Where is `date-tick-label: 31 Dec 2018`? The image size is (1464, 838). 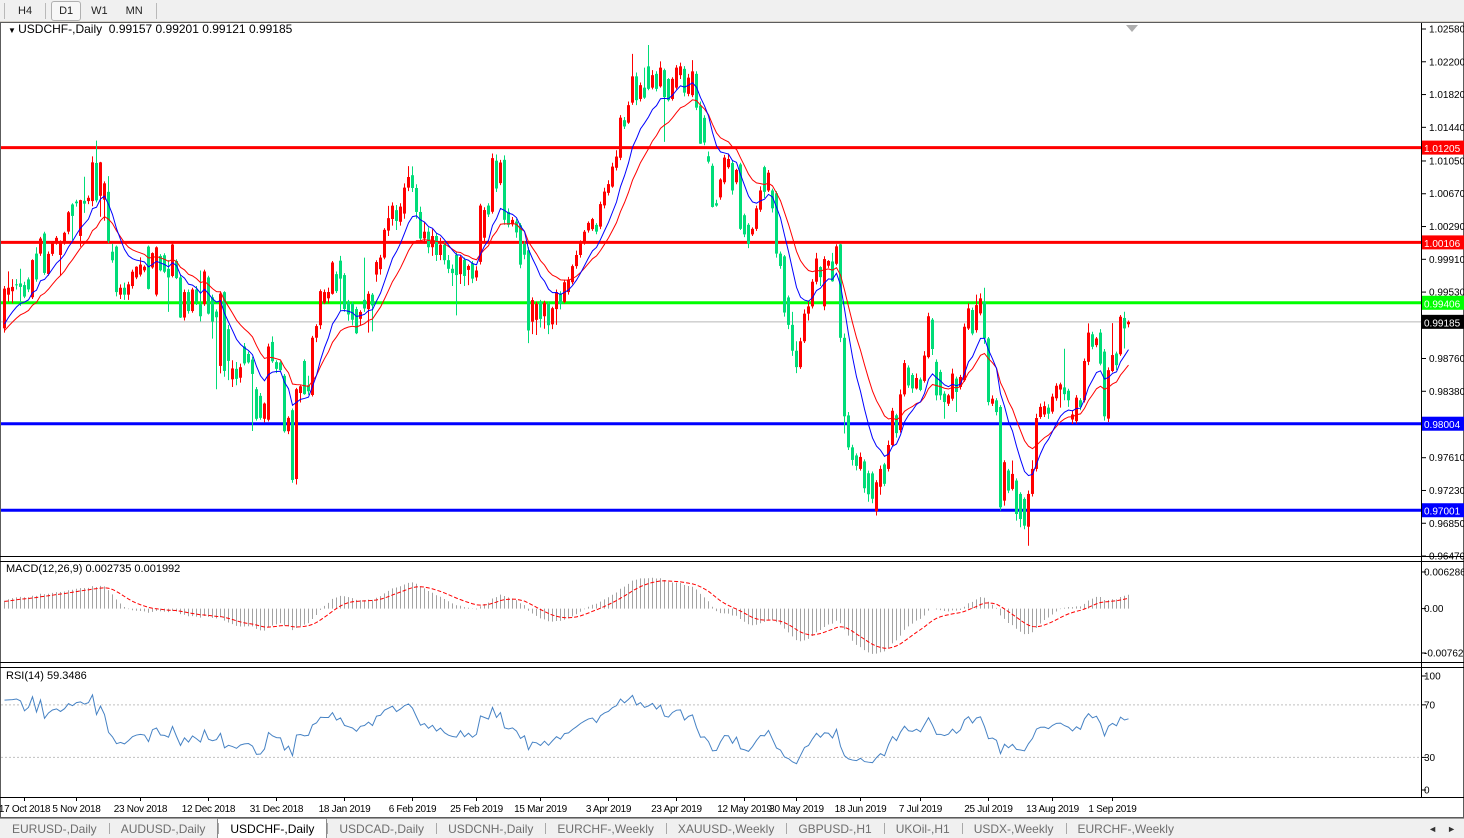 date-tick-label: 31 Dec 2018 is located at coordinates (277, 809).